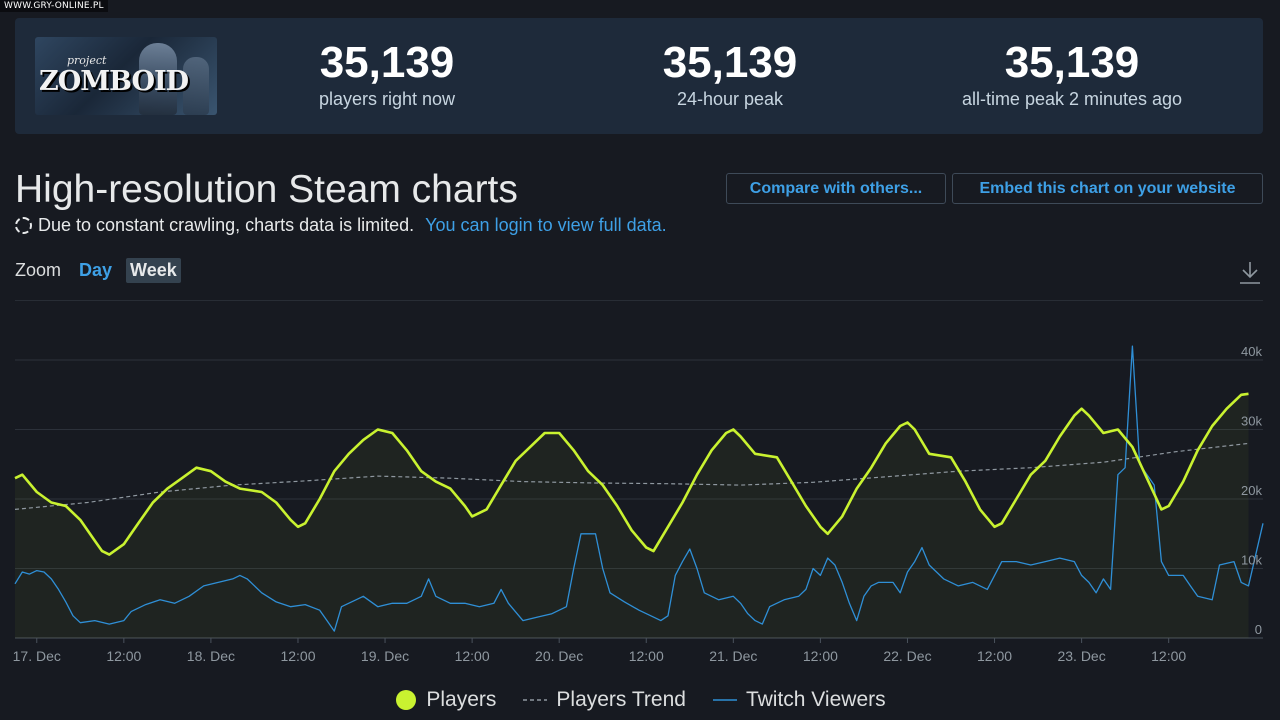  What do you see at coordinates (546, 225) in the screenshot?
I see `login-link: You can login to view full data.` at bounding box center [546, 225].